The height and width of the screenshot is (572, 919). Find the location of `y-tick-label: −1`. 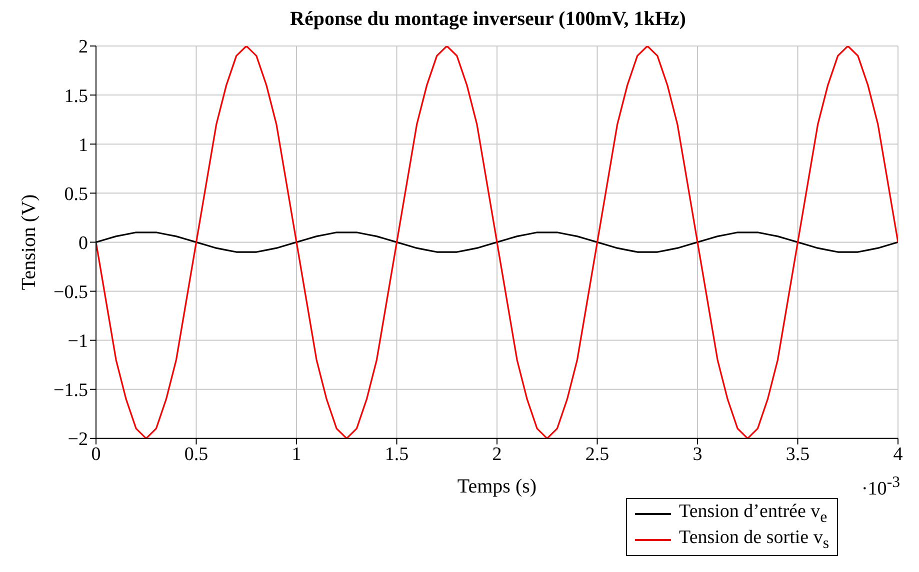

y-tick-label: −1 is located at coordinates (78, 341).